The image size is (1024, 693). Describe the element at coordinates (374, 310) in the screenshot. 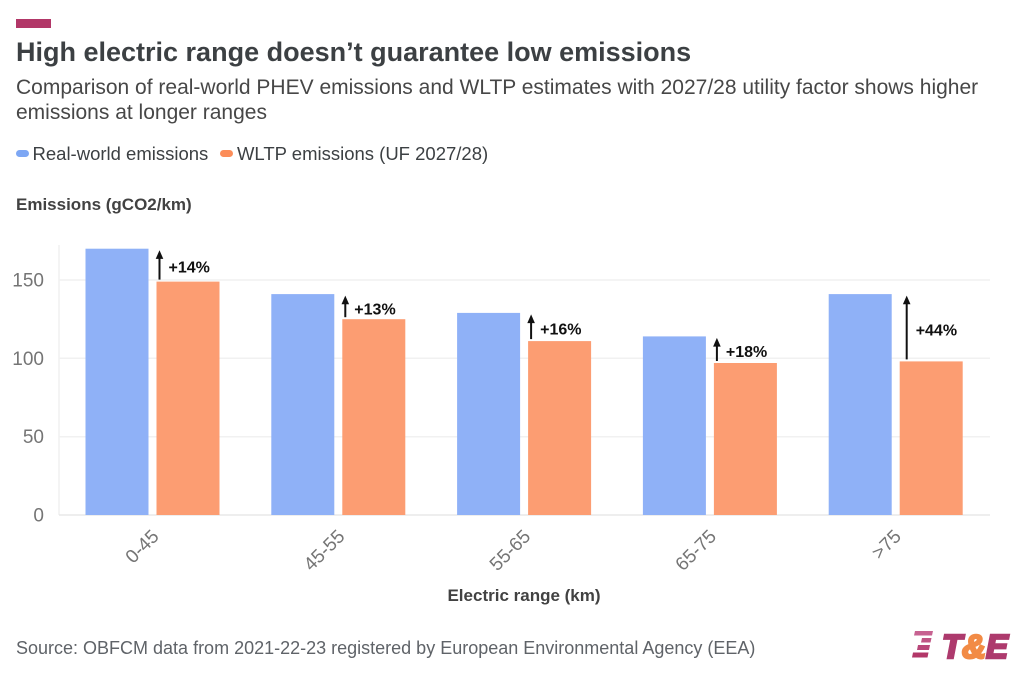

I see `svg-text: +13%` at that location.